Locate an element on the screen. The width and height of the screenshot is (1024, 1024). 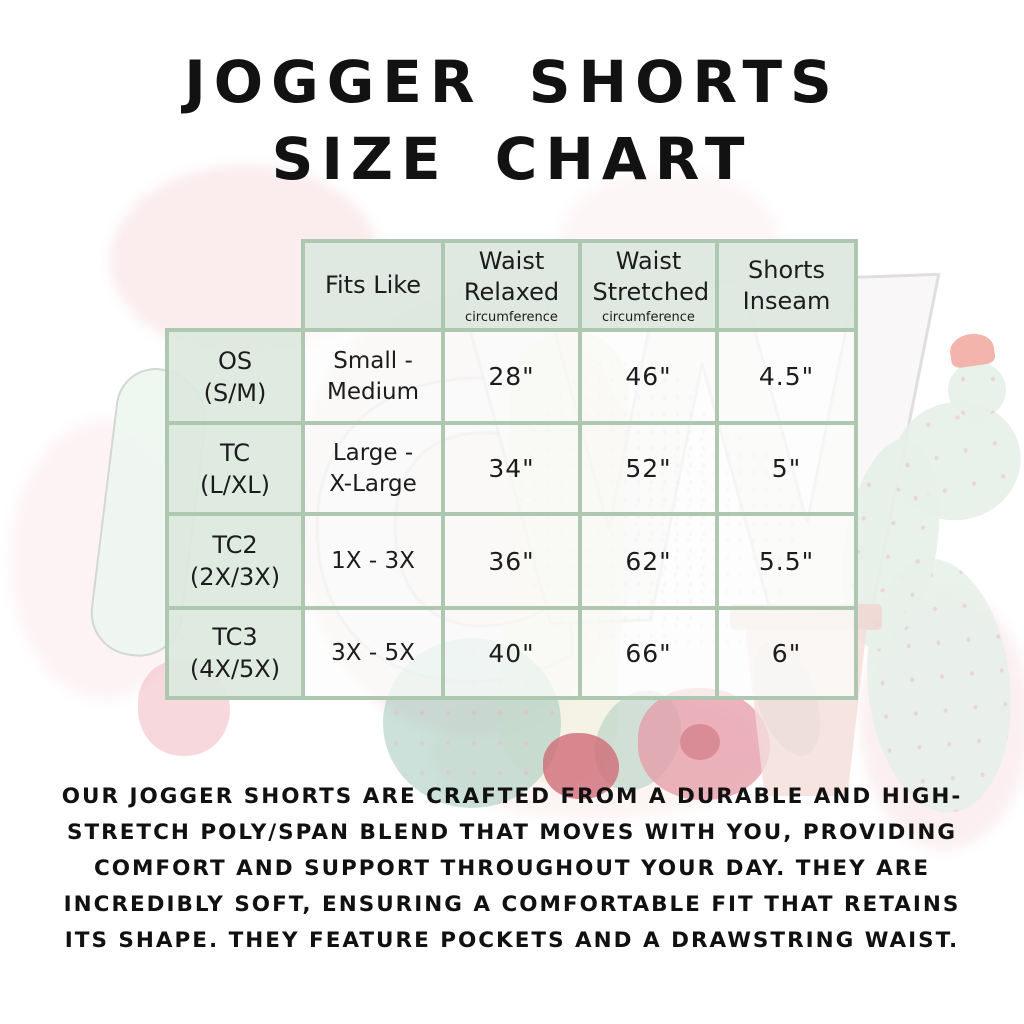
column-header-label: Shorts Inseam is located at coordinates (786, 285).